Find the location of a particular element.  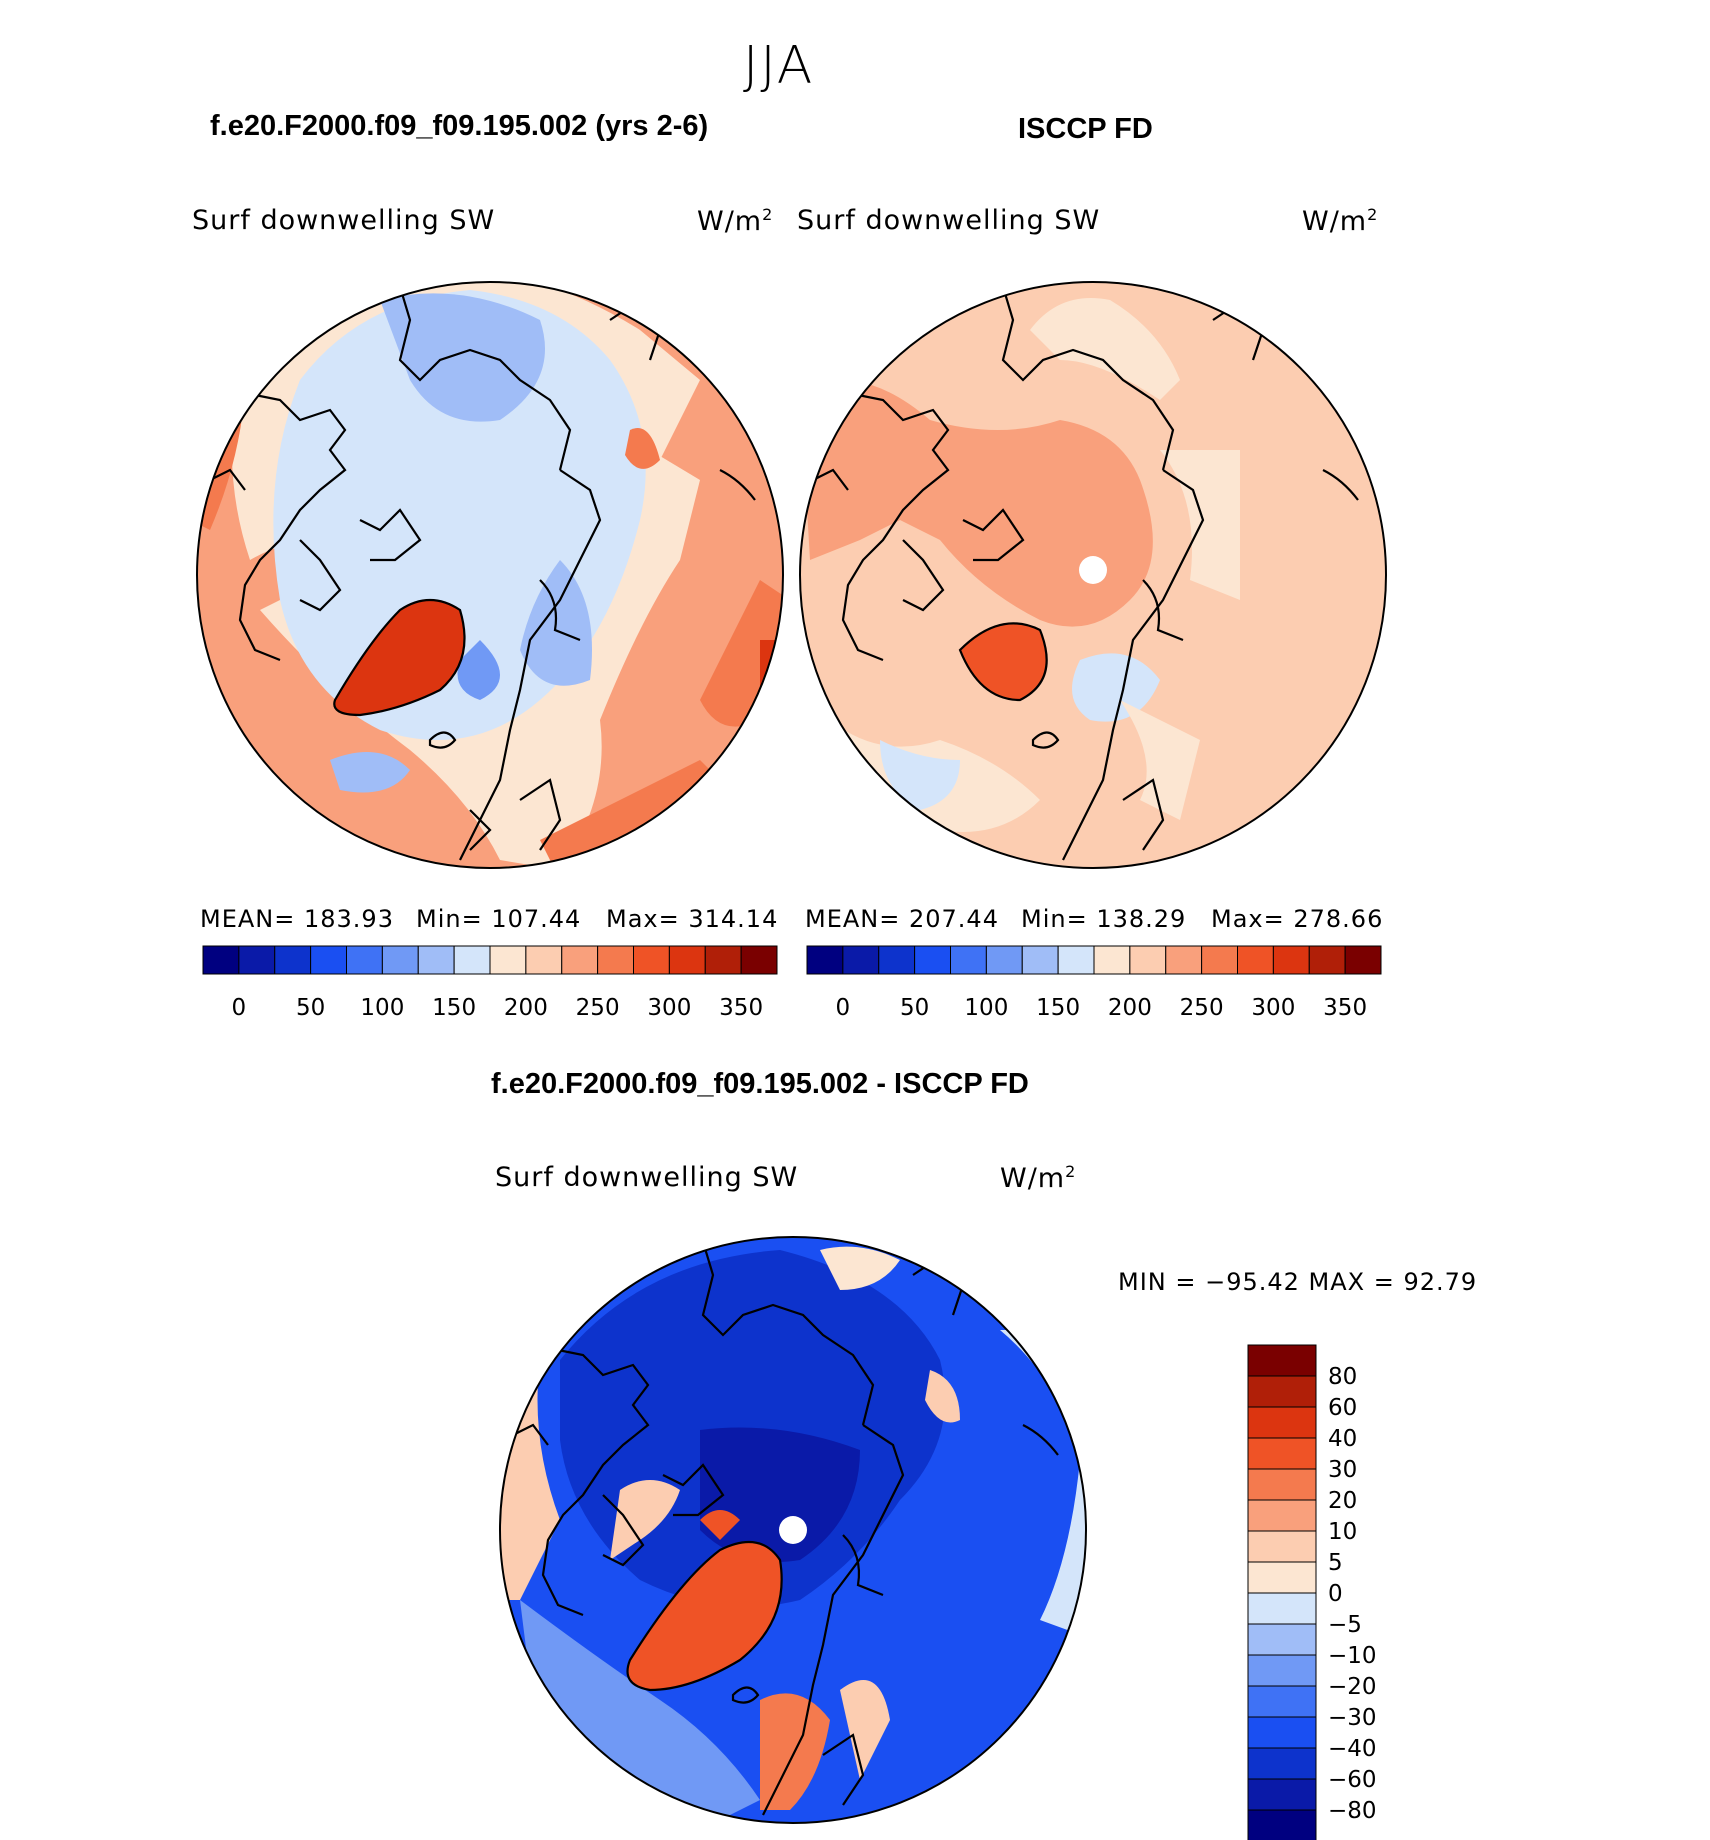

diff-colorbar-tick-label: −10 is located at coordinates (1352, 1656).